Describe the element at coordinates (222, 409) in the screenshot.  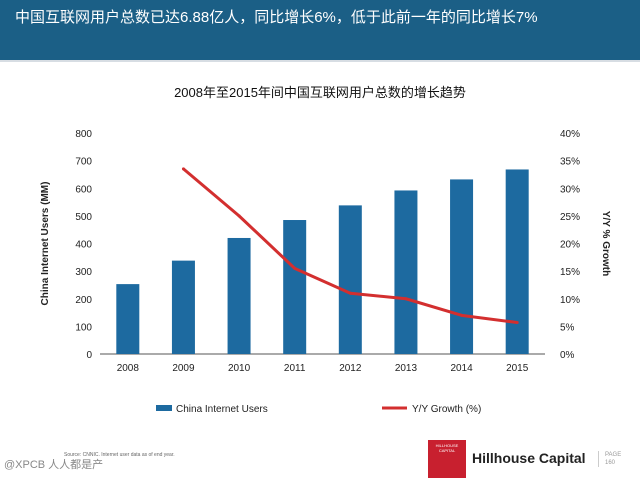
I see `legend-label-bar: China Internet Users` at that location.